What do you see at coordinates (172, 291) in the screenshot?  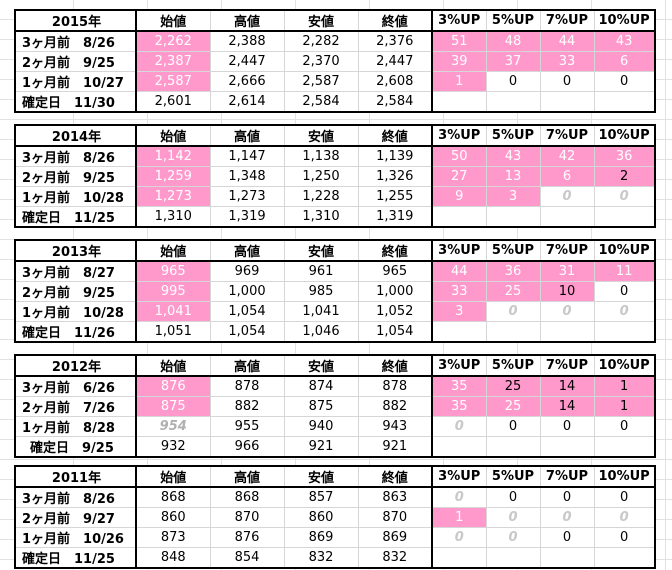 I see `open-cell: 995` at bounding box center [172, 291].